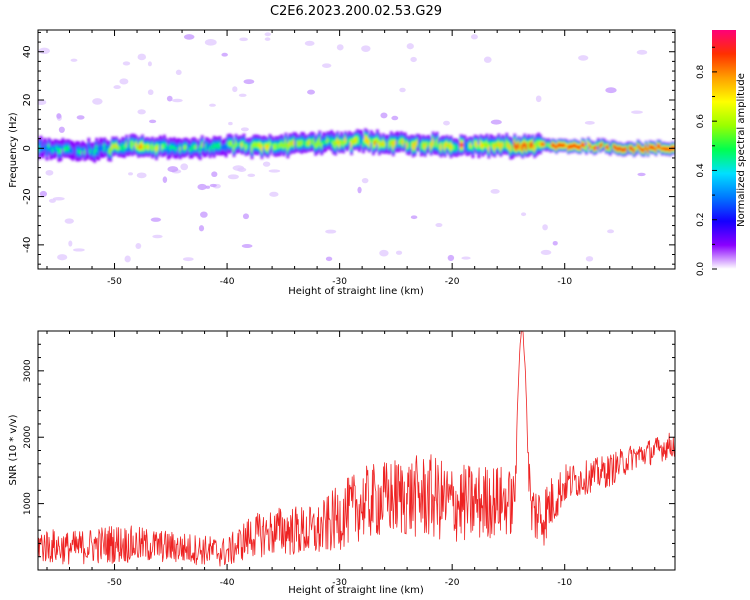 Image resolution: width=750 pixels, height=600 pixels. What do you see at coordinates (114, 282) in the screenshot?
I see `x-tick-label: -50` at bounding box center [114, 282].